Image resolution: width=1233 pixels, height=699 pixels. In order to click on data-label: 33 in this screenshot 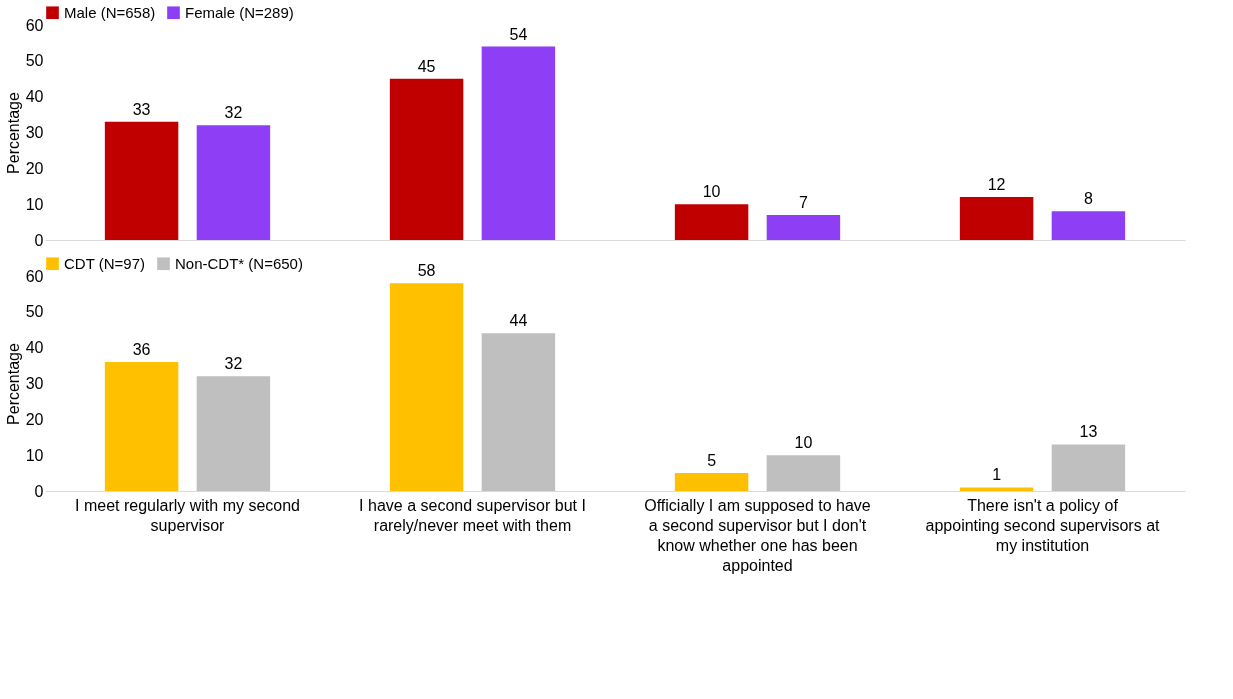, I will do `click(141, 109)`.